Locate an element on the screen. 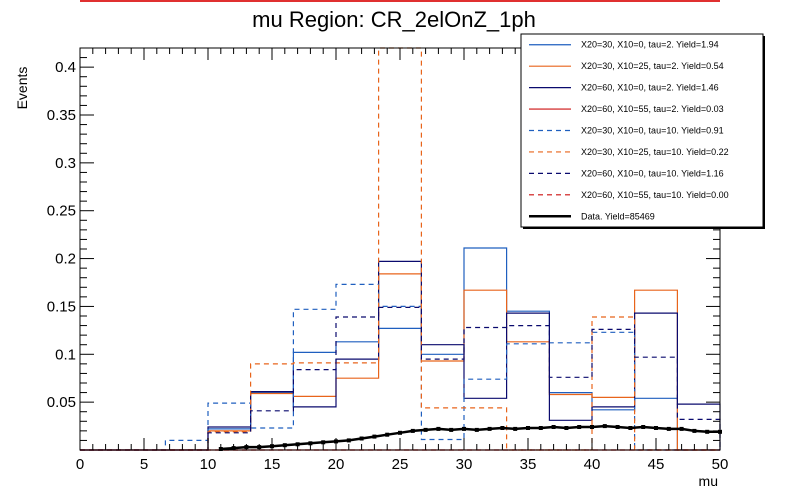  x-tick-label: 40 is located at coordinates (592, 464).